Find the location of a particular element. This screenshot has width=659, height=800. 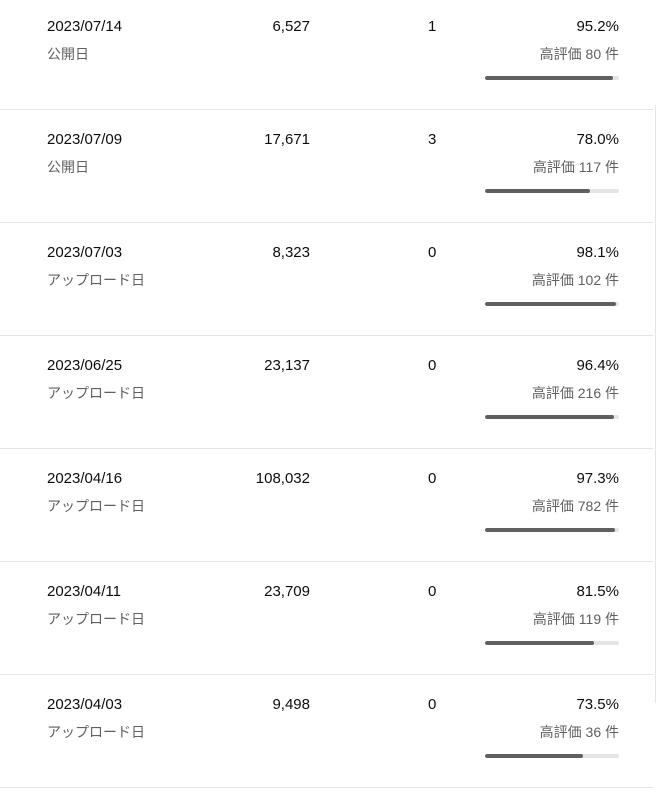

like-ratio: 97.3% is located at coordinates (597, 478).